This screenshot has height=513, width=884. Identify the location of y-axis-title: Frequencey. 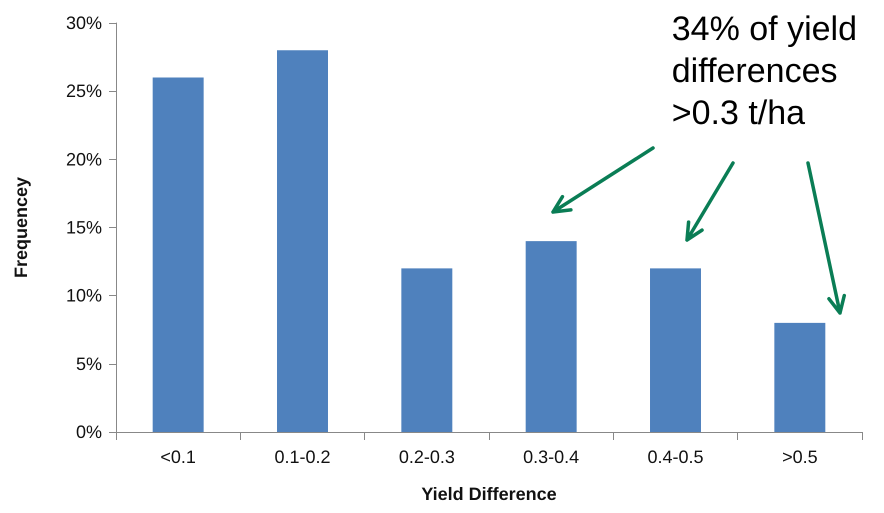
(21, 227).